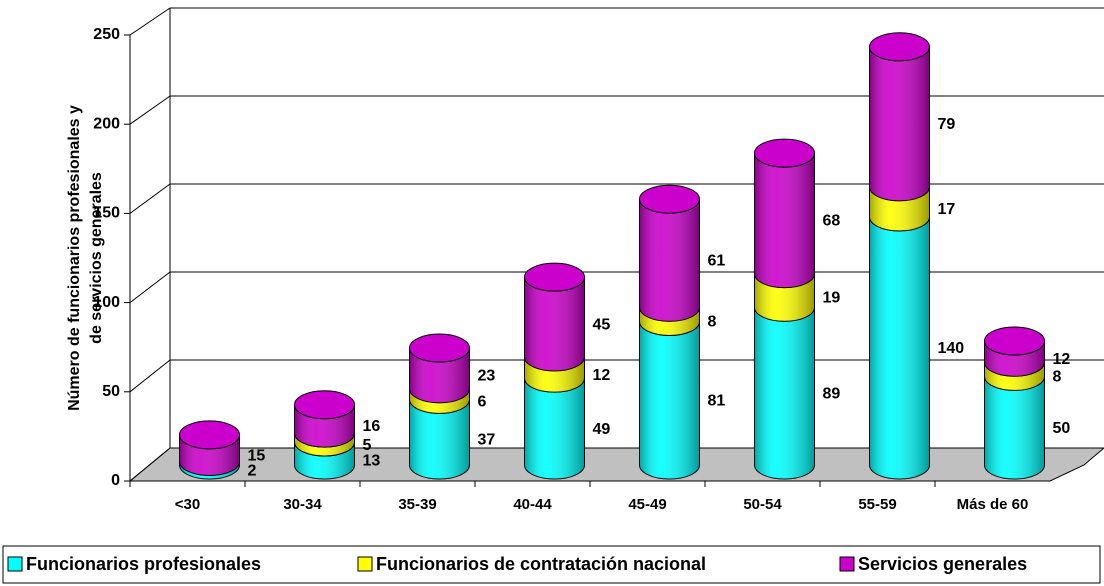  Describe the element at coordinates (302, 504) in the screenshot. I see `x-tick-label: 30-34` at that location.